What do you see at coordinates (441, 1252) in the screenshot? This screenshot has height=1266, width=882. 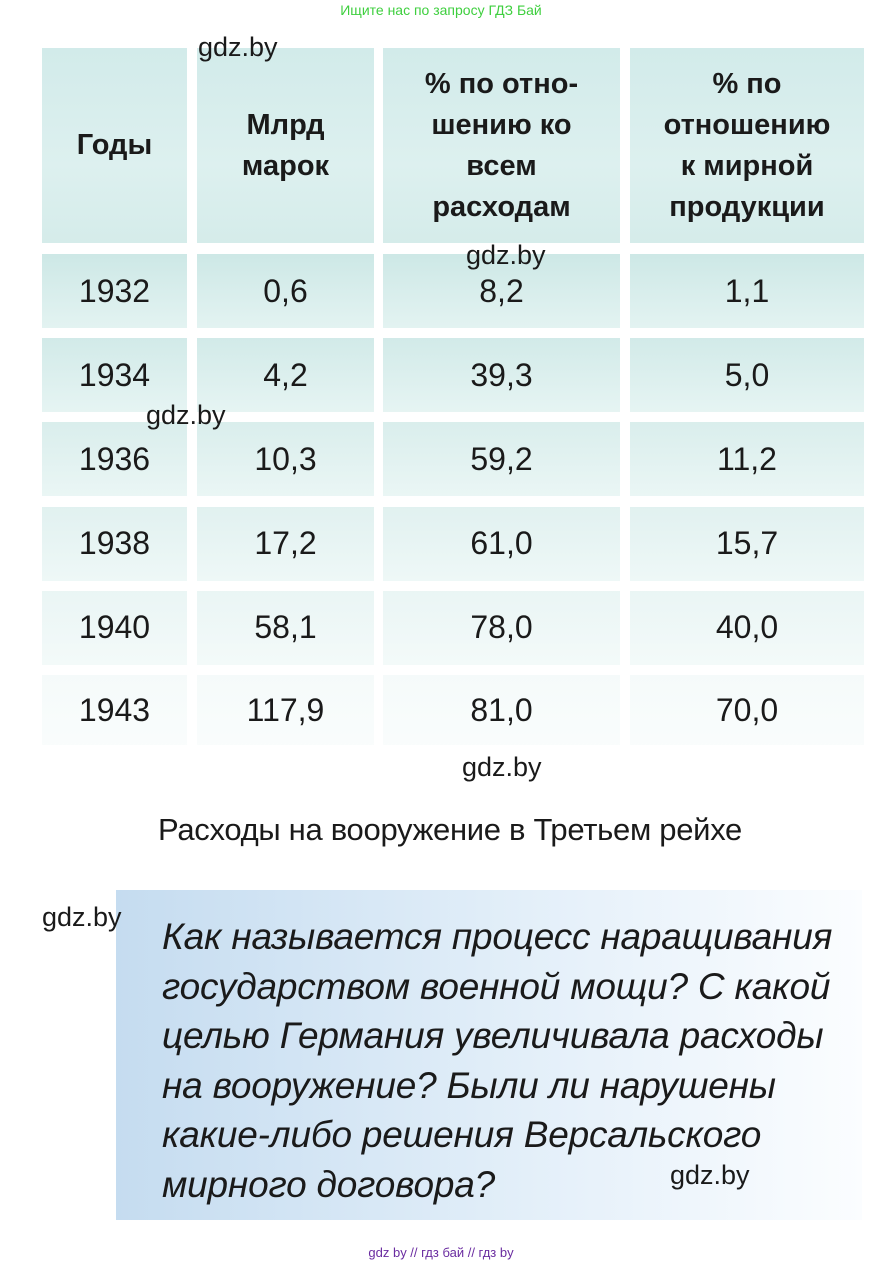 I see `footer-links: gdz by // гдз бай // гдз by` at bounding box center [441, 1252].